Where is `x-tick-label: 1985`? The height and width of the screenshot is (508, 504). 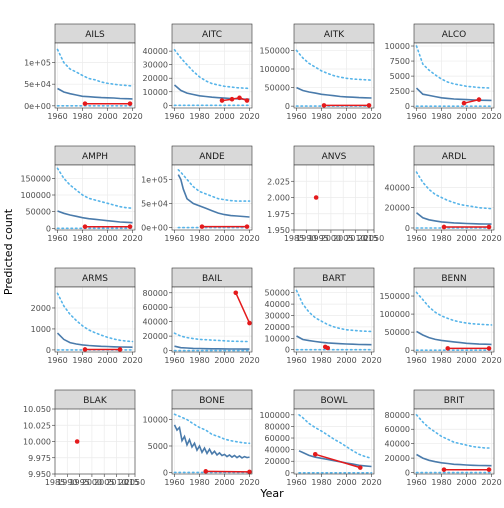
x-tick-label: 1985 is located at coordinates (55, 482).